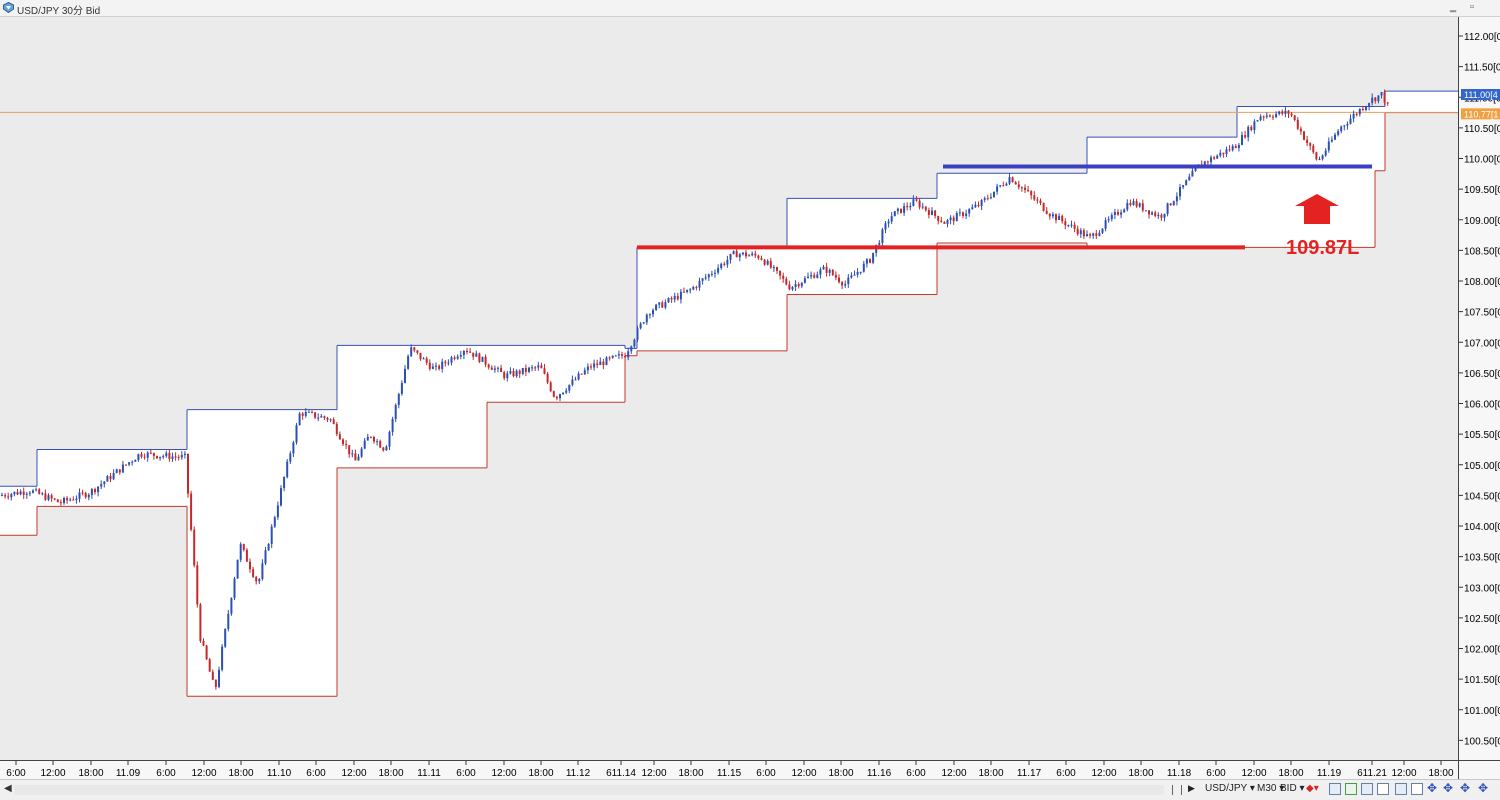 The width and height of the screenshot is (1500, 800). I want to click on scroll-right-icon: ▶, so click(1191, 788).